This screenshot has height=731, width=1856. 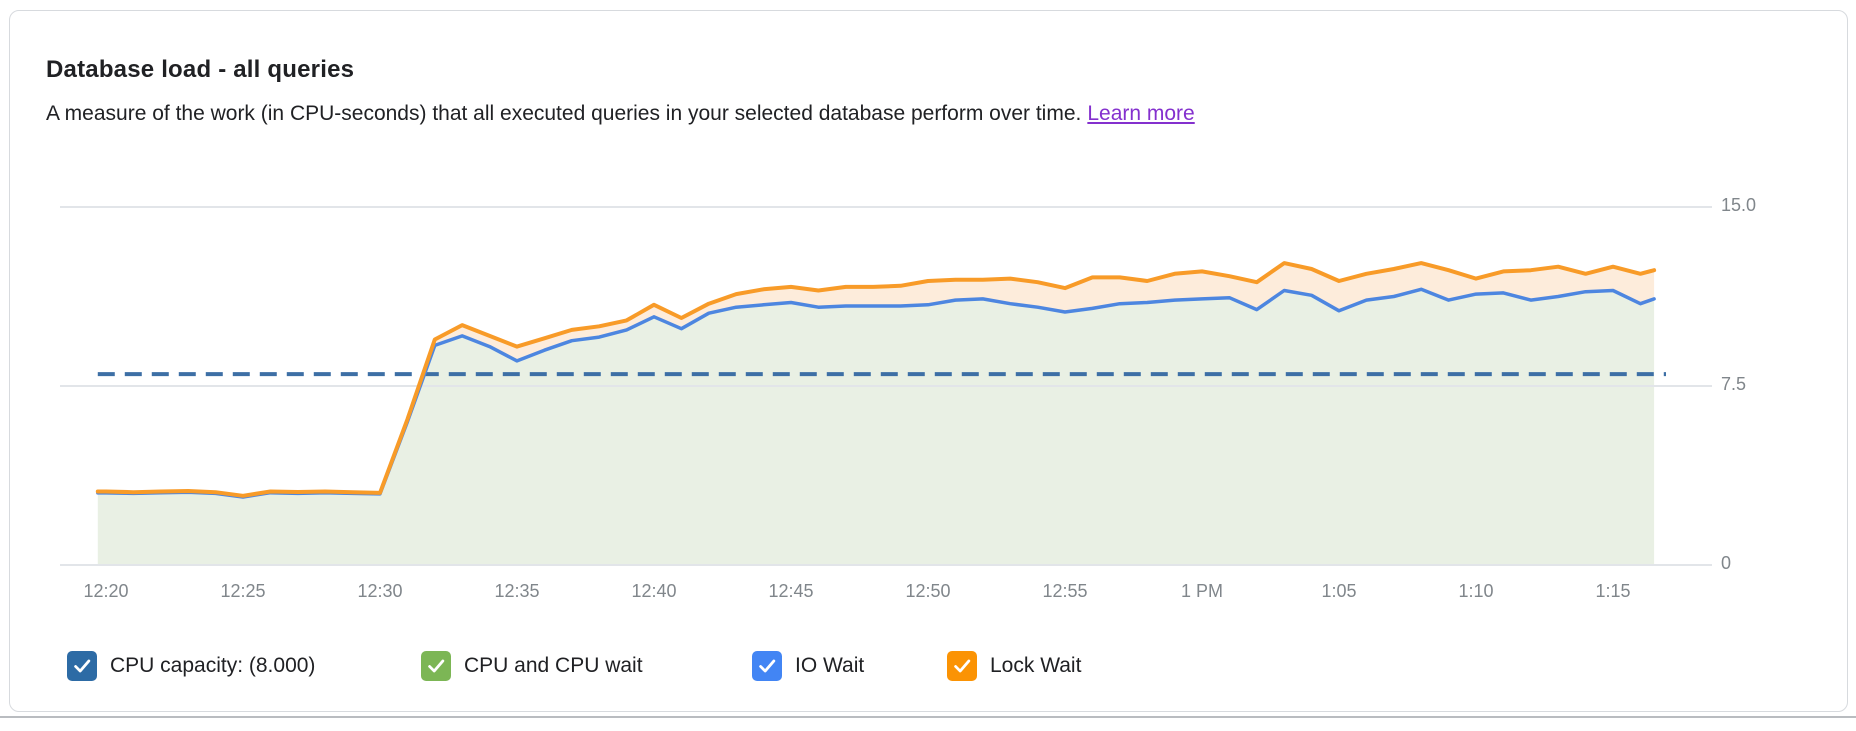 I want to click on x-axis-tick-label: 12:40, so click(x=654, y=591).